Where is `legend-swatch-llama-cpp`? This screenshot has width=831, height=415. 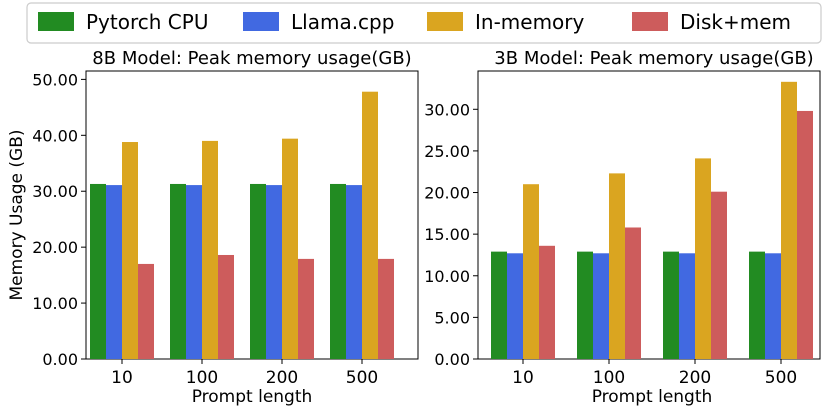
legend-swatch-llama-cpp is located at coordinates (261, 21).